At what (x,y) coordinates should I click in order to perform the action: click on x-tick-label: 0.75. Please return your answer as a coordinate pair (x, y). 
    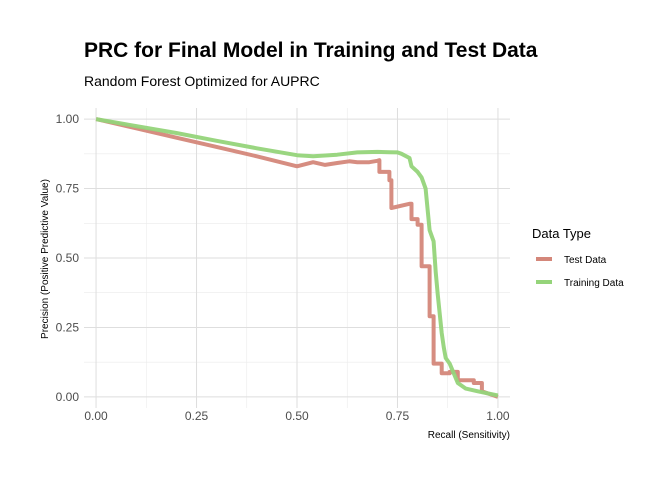
    Looking at the image, I should click on (398, 416).